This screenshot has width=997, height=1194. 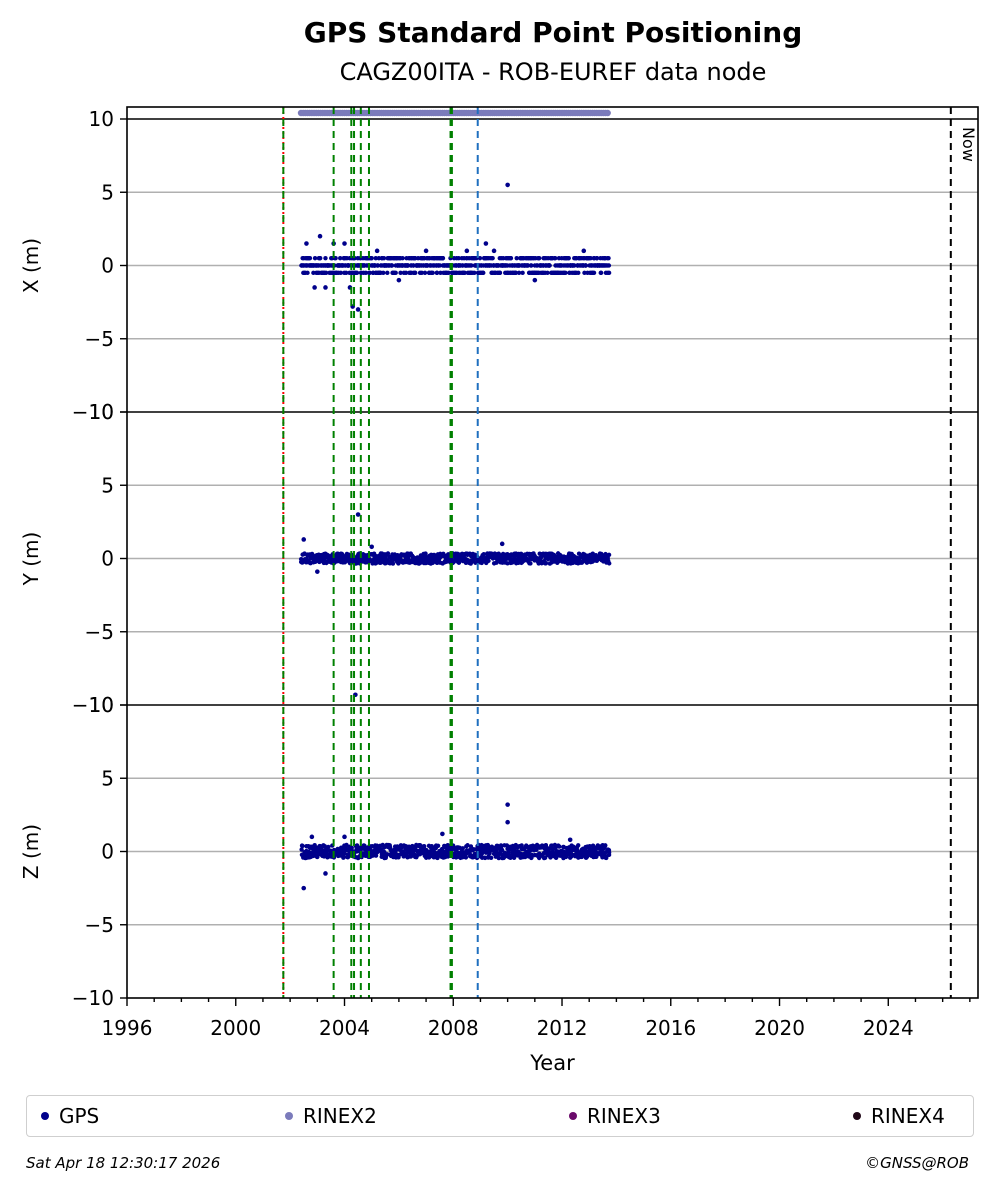 What do you see at coordinates (45, 1116) in the screenshot?
I see `legend-marker-gps` at bounding box center [45, 1116].